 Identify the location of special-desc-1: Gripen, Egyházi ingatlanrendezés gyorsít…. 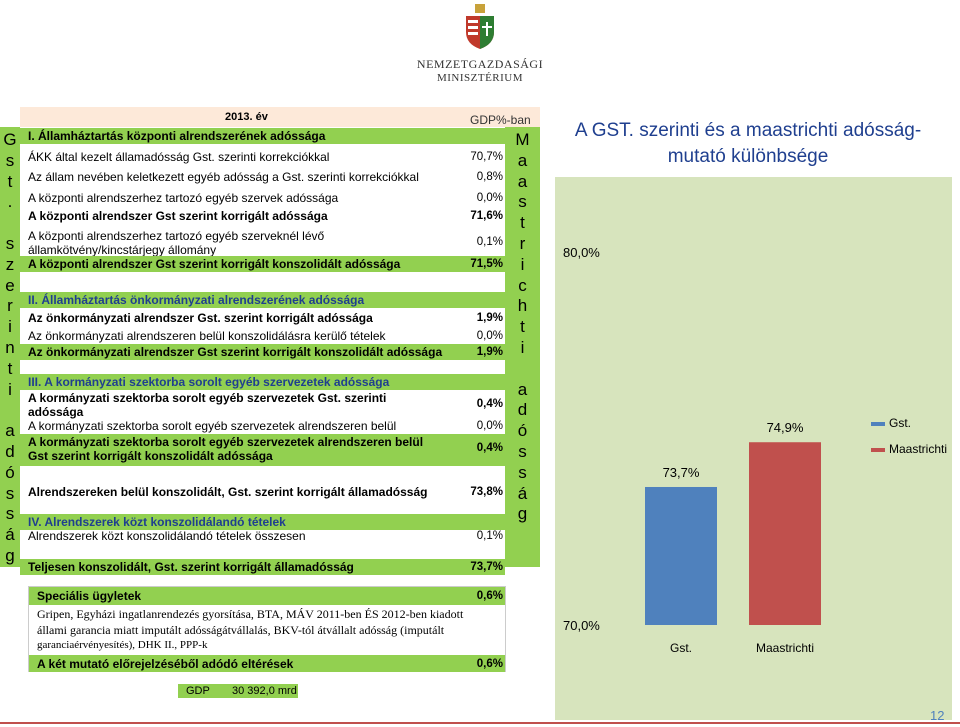
(267, 614).